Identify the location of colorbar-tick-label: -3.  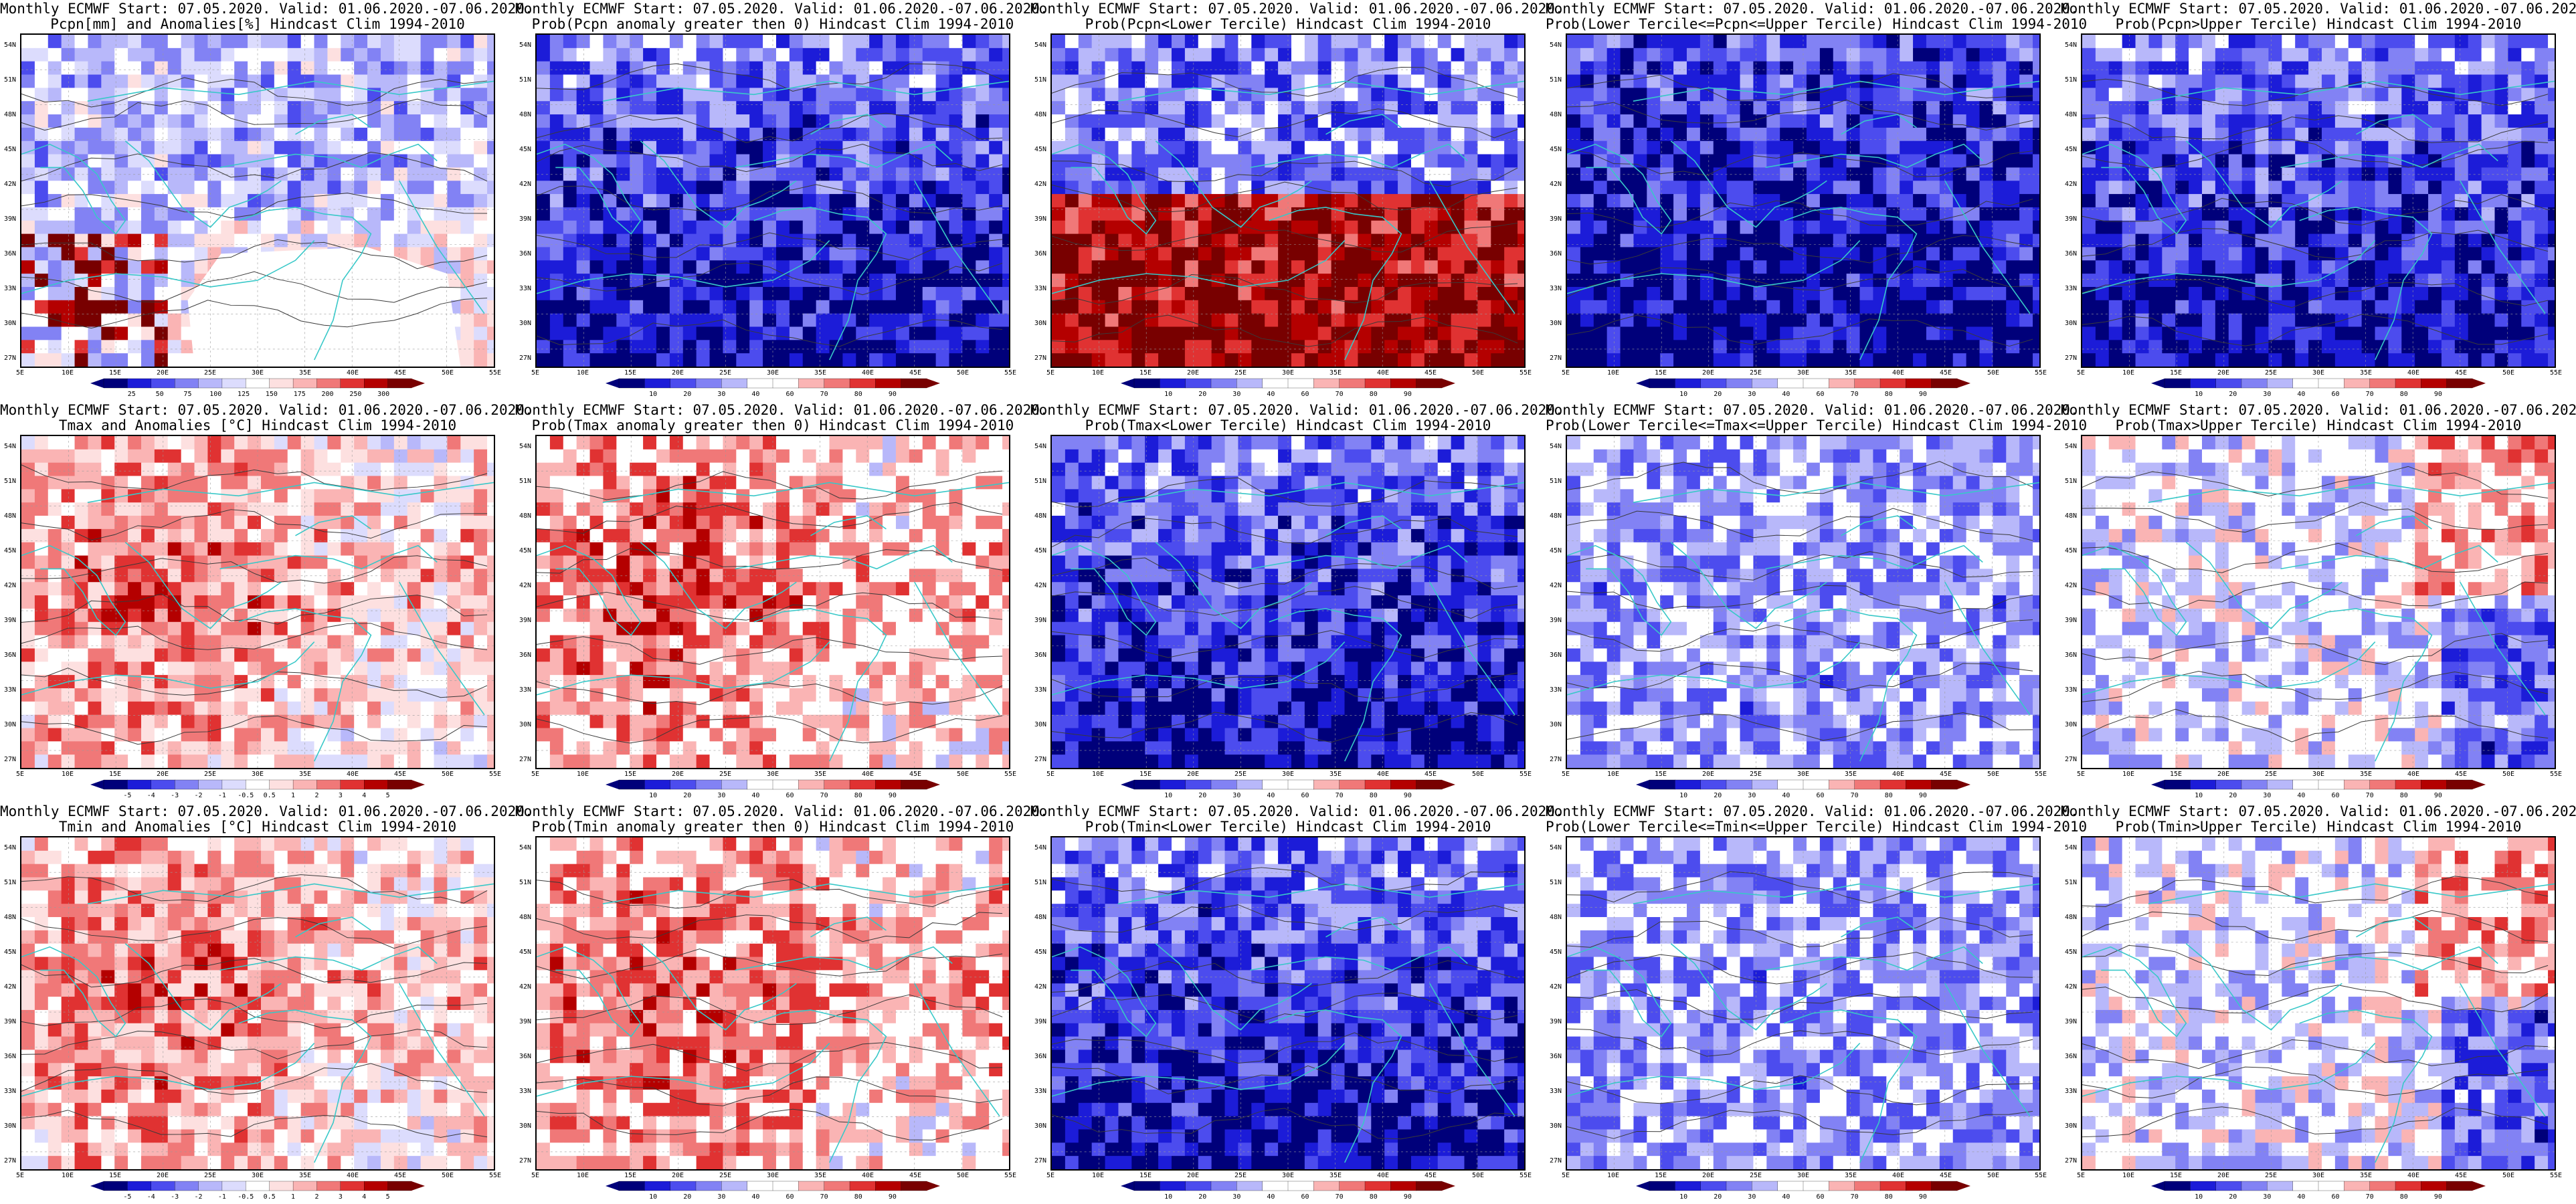
(175, 1197).